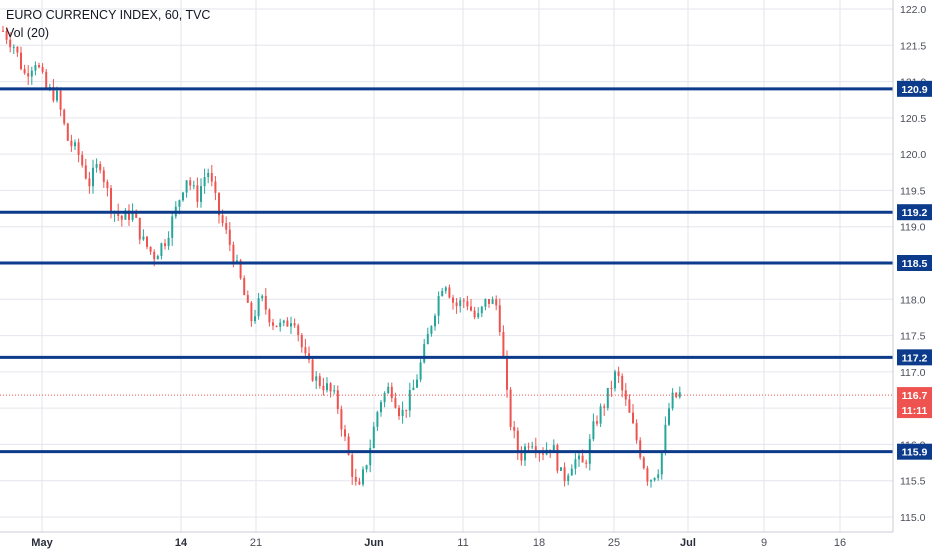 The width and height of the screenshot is (932, 550). I want to click on time-tick-label: 16, so click(840, 543).